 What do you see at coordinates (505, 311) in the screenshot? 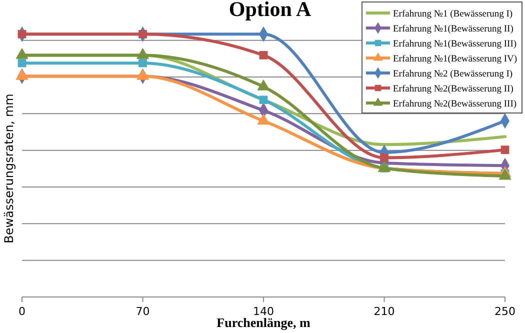
I see `x-tick-label: 250` at bounding box center [505, 311].